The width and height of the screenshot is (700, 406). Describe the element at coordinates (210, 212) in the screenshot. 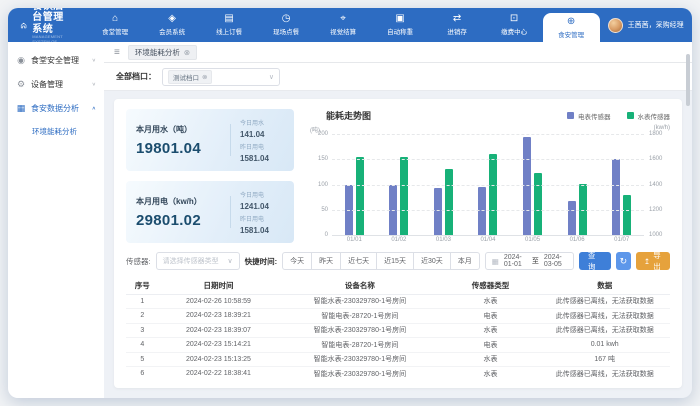

I see `stat-card: 本月用电（kw/h） 29801.02 今日用电 1241.04 昨日用电 1581.04` at that location.